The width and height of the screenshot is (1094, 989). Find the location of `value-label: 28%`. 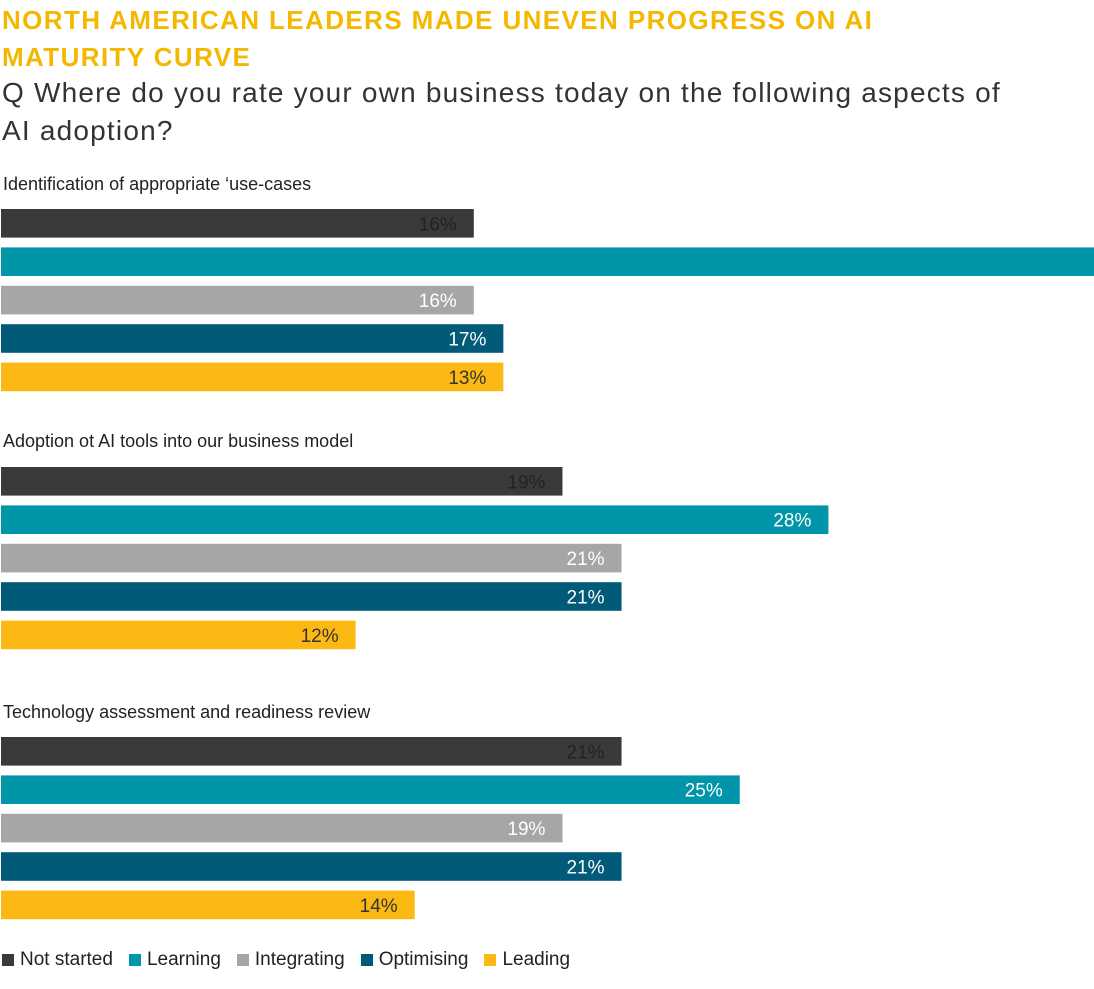

value-label: 28% is located at coordinates (792, 521).